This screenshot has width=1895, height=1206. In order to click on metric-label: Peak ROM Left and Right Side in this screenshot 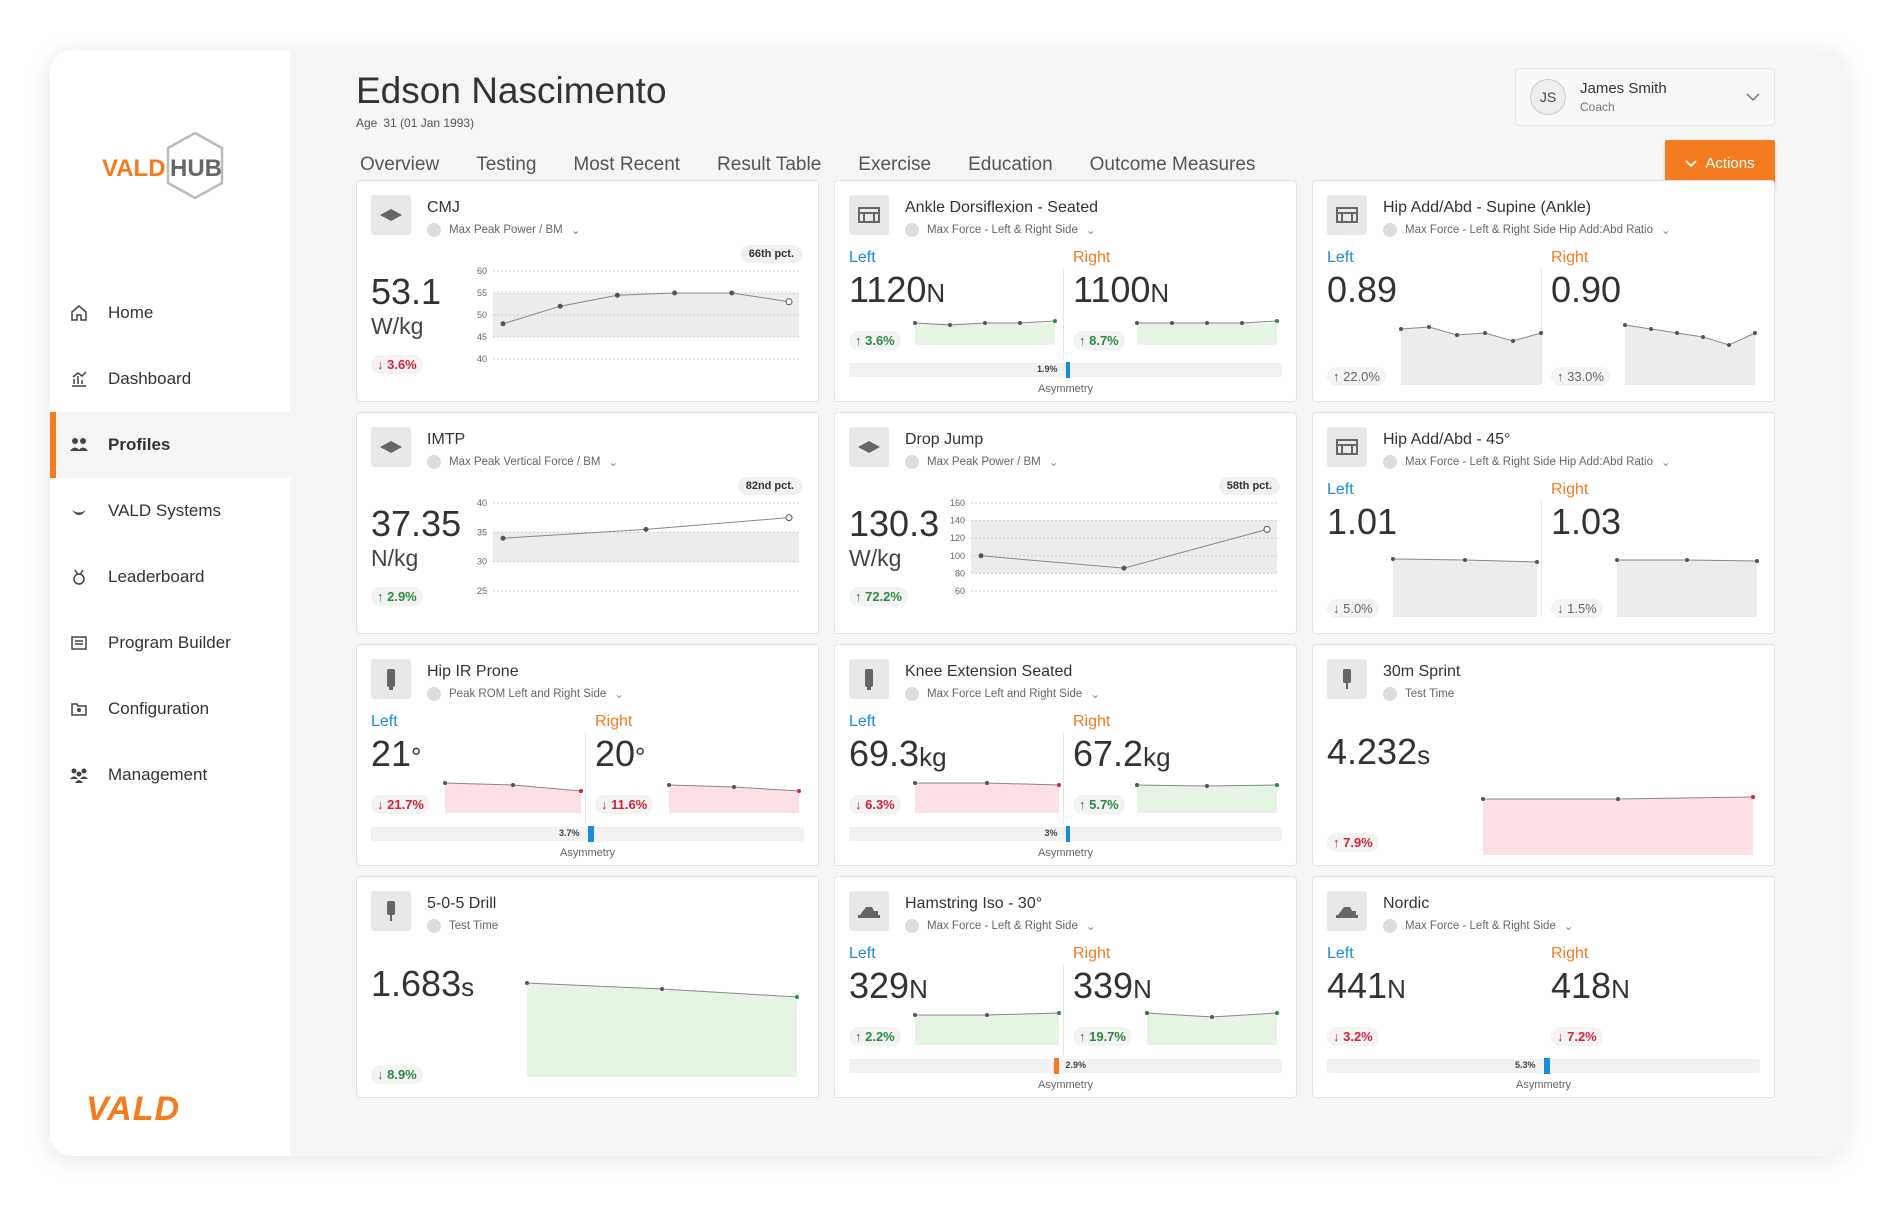, I will do `click(528, 694)`.